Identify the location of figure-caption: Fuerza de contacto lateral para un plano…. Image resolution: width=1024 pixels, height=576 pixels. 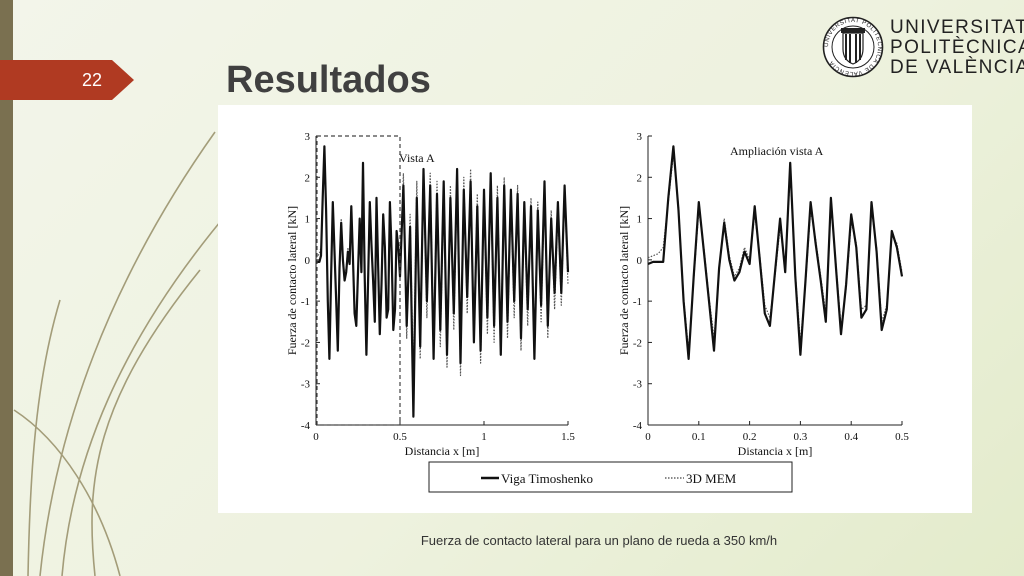
(599, 540).